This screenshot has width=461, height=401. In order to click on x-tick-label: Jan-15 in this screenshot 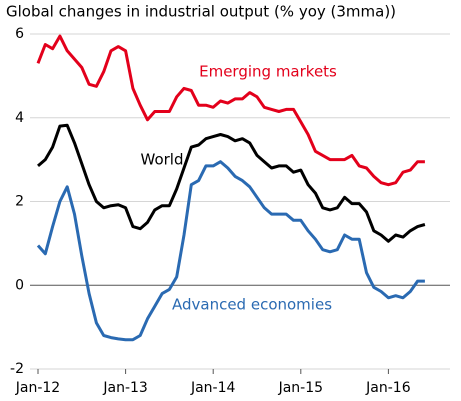, I will do `click(300, 388)`.